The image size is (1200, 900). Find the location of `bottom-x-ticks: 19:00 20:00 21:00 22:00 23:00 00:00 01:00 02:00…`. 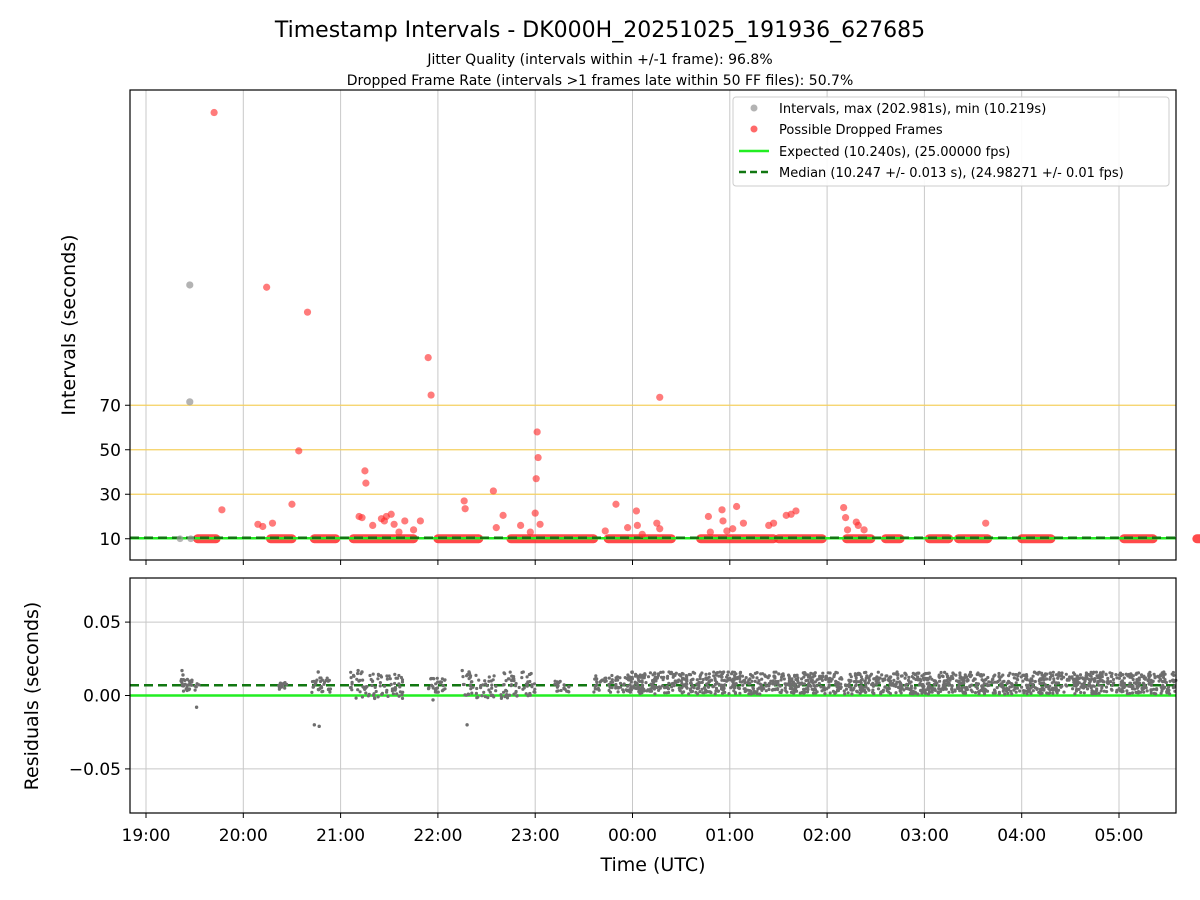

bottom-x-ticks: 19:00 20:00 21:00 22:00 23:00 00:00 01:00 02:00… is located at coordinates (633, 829).